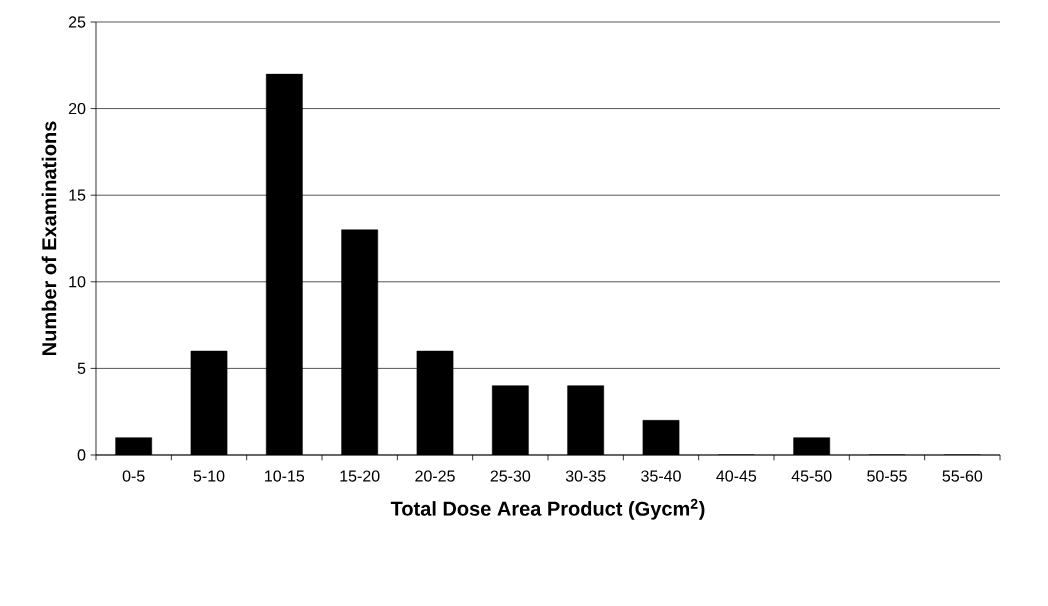  What do you see at coordinates (360, 476) in the screenshot?
I see `x-tick-label: 15-20` at bounding box center [360, 476].